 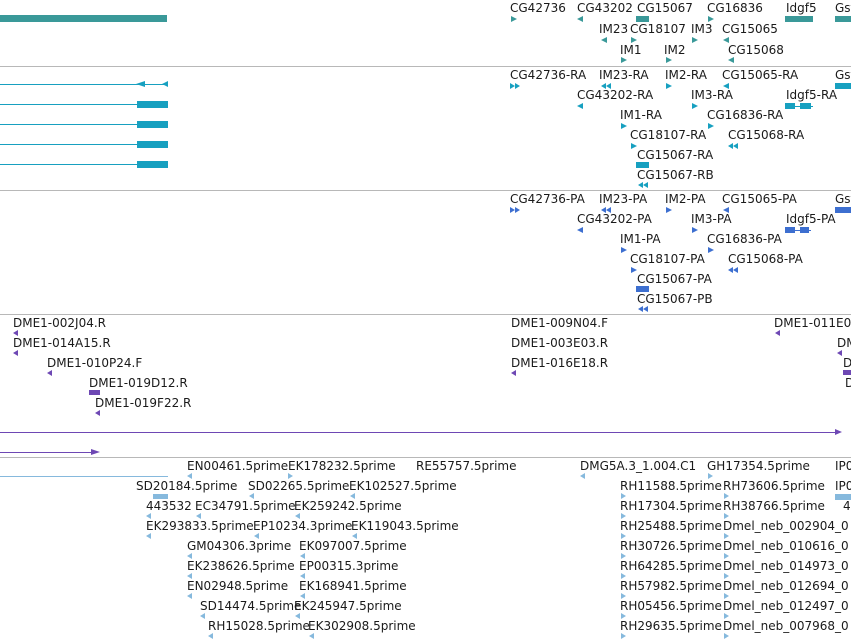 What do you see at coordinates (466, 466) in the screenshot?
I see `est-label: RE55757.5prime` at bounding box center [466, 466].